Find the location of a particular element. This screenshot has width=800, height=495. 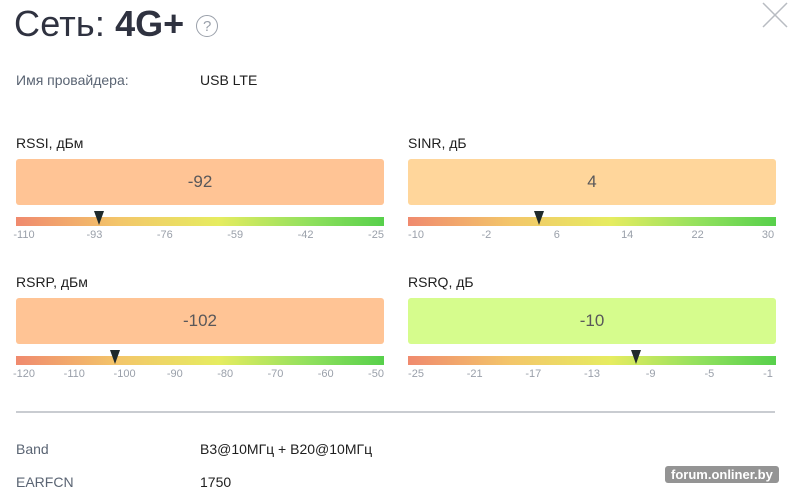

metric-label: RSRP, дБм is located at coordinates (52, 282).